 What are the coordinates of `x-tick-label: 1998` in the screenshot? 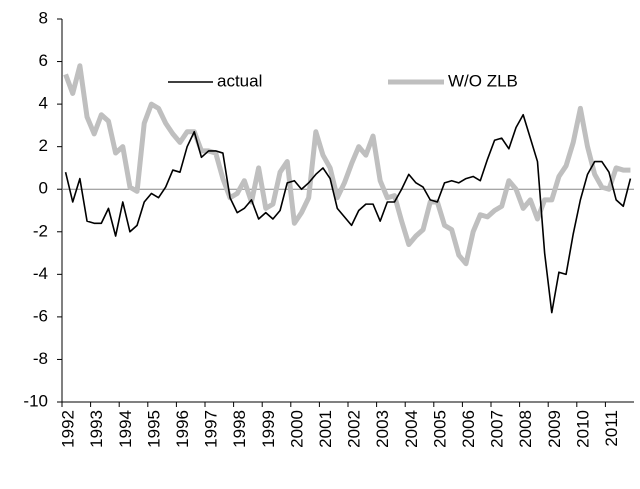 It's located at (239, 429).